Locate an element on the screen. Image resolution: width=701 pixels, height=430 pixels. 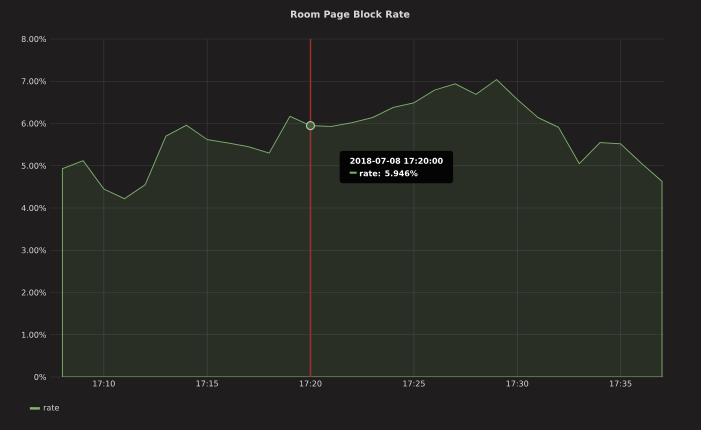
chart-title: Room Page Block Rate is located at coordinates (350, 15).